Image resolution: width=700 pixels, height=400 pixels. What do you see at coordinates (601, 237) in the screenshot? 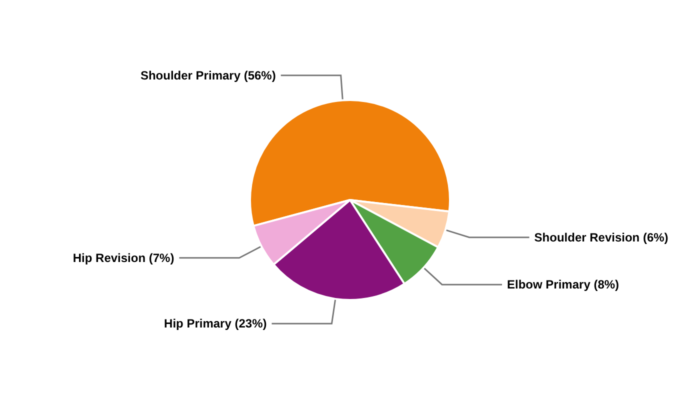
I see `slice-label: Shoulder Revision (6%)` at bounding box center [601, 237].